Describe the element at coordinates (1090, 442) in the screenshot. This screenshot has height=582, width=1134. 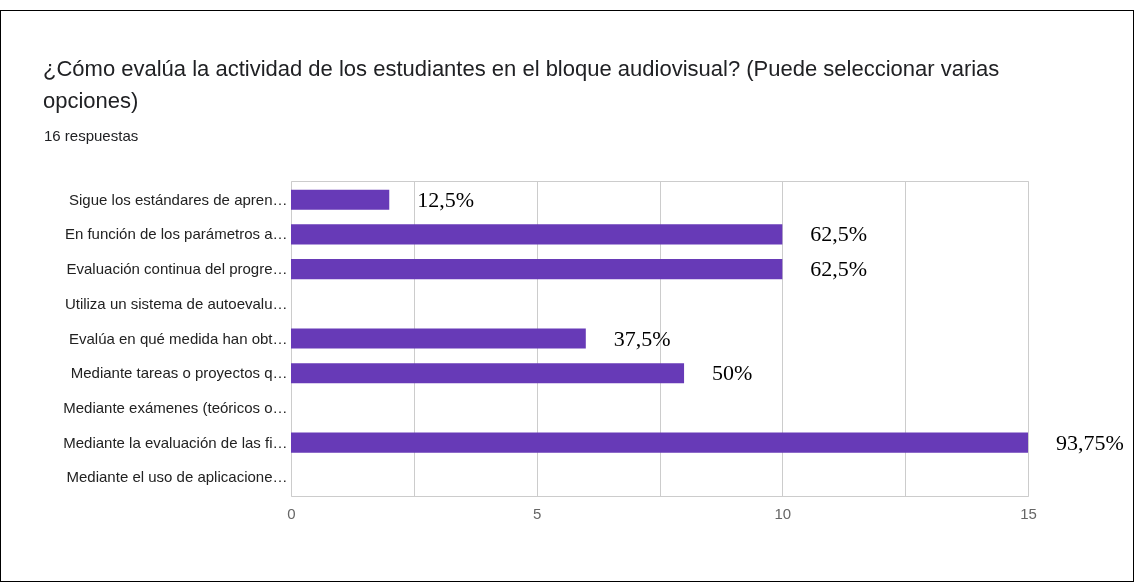
I see `annotation: 93,75%` at that location.